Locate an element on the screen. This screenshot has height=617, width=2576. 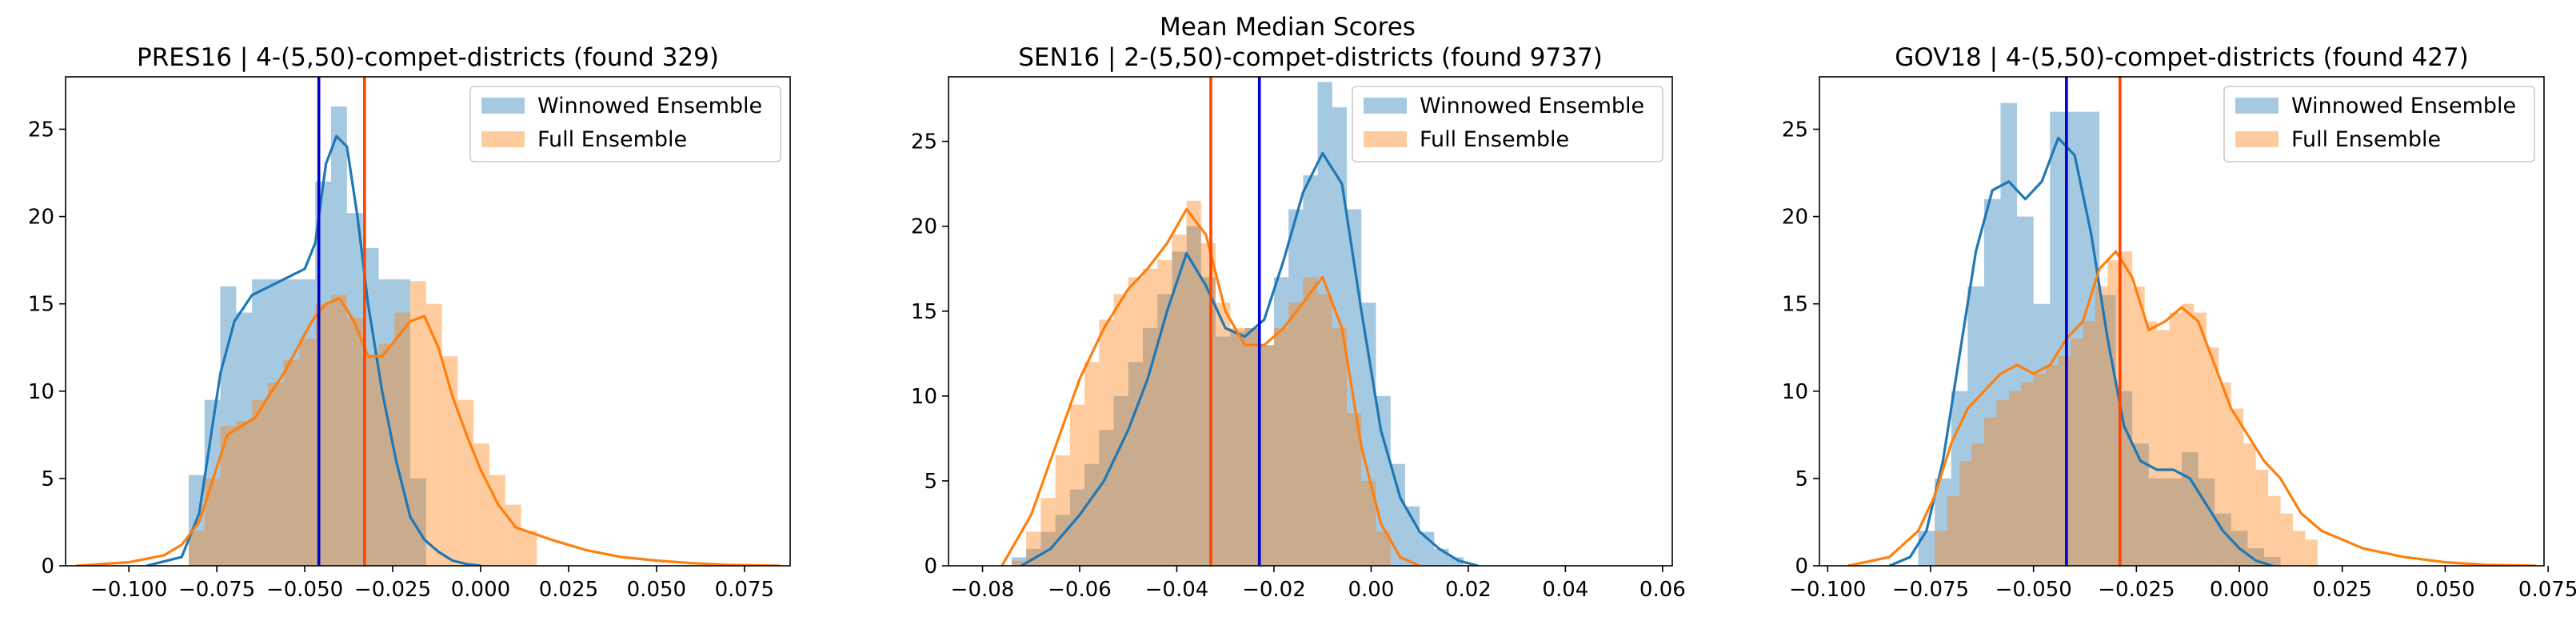
panel-2-ytick-label: 20 is located at coordinates (924, 227).